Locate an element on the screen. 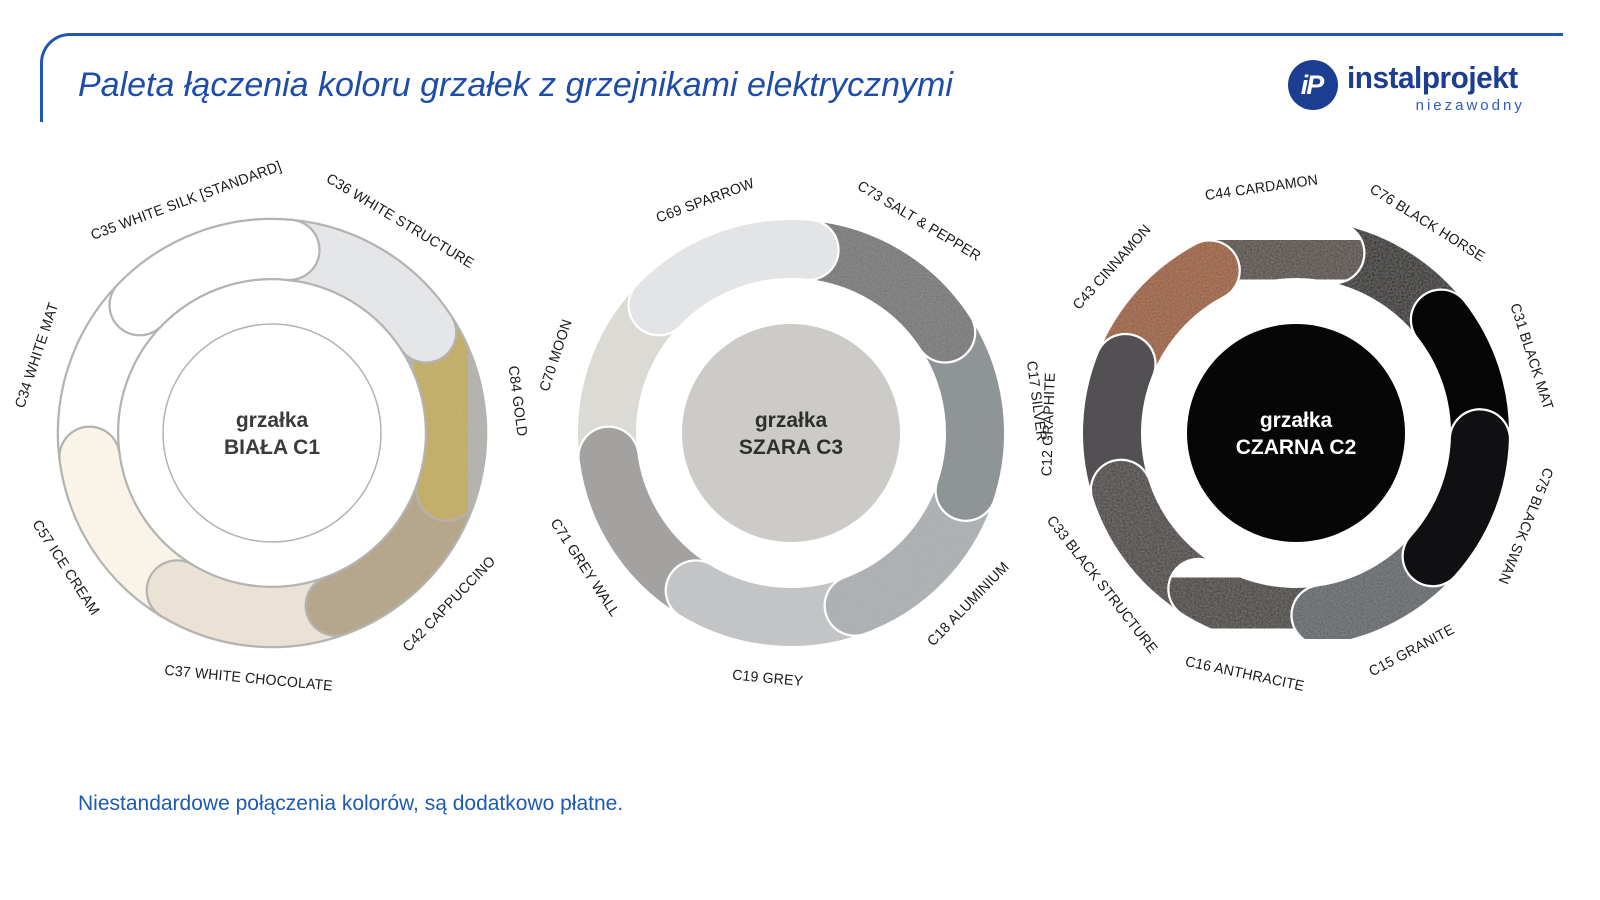 The image size is (1600, 900). label-C70: C70 MOON is located at coordinates (556, 355).